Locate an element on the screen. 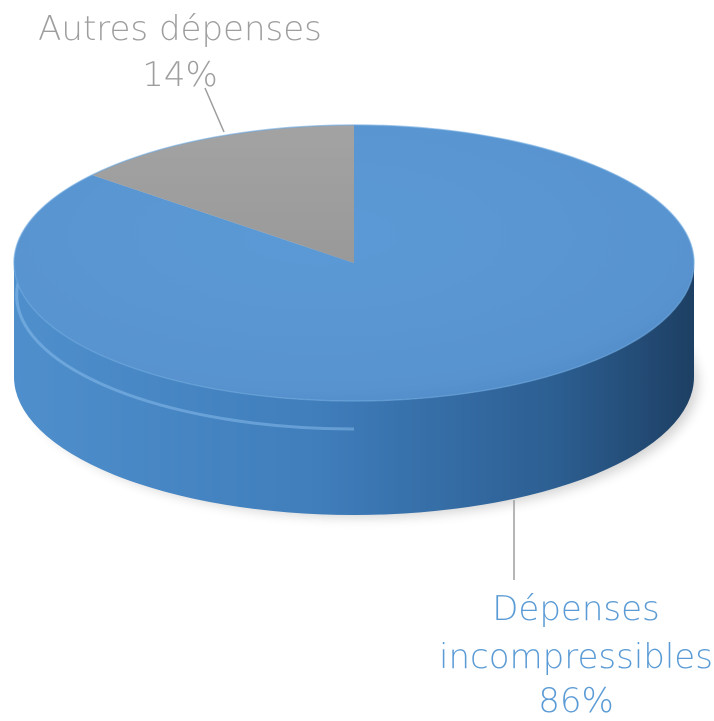 The width and height of the screenshot is (714, 721). pie-side-highlight is located at coordinates (185, 356).